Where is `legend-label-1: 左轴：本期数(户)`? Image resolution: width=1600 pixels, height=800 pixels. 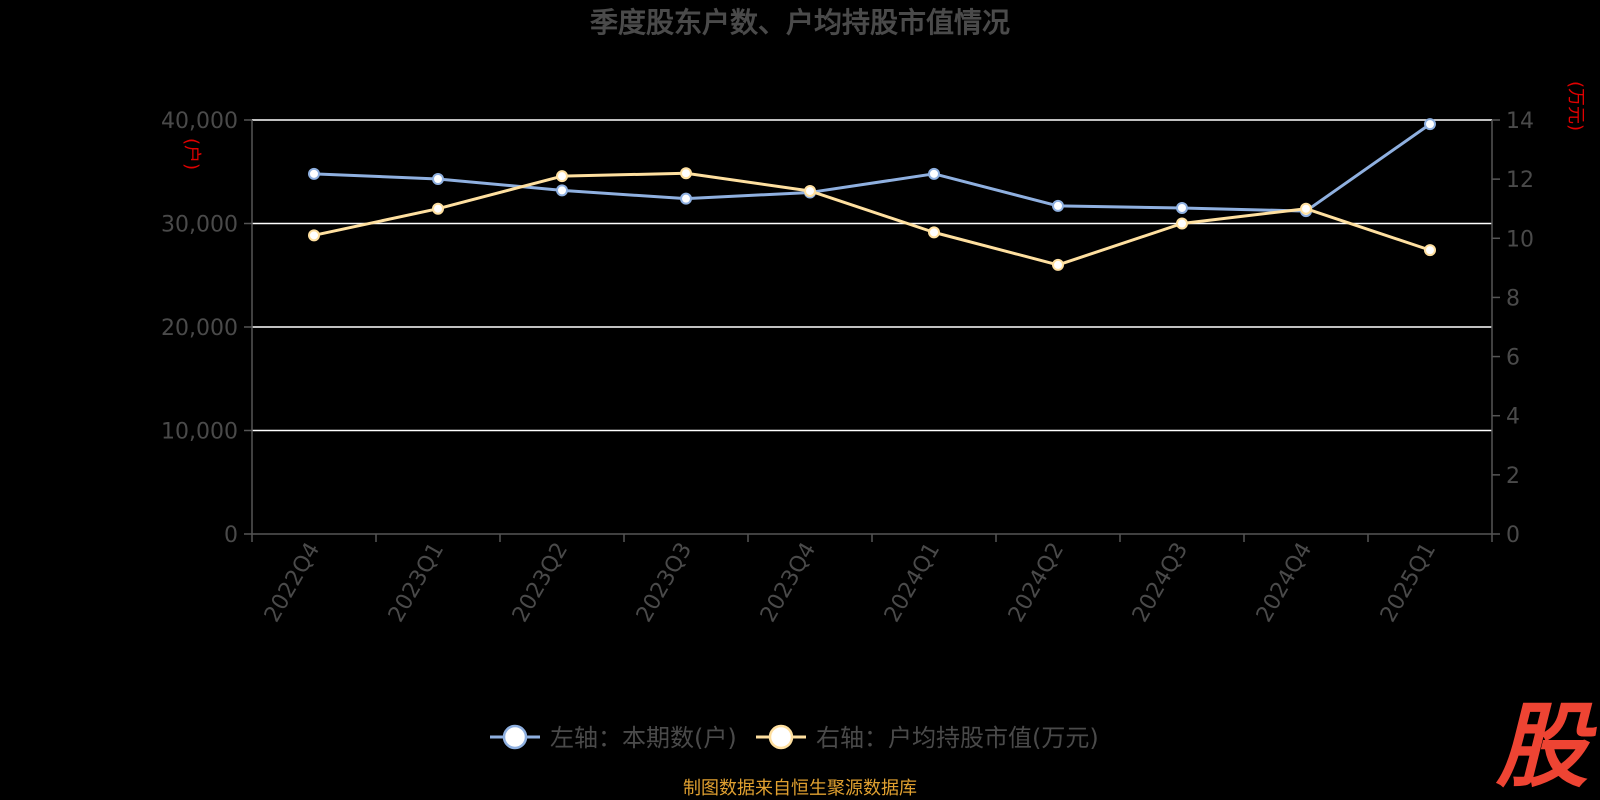
legend-label-1: 左轴：本期数(户) is located at coordinates (643, 738).